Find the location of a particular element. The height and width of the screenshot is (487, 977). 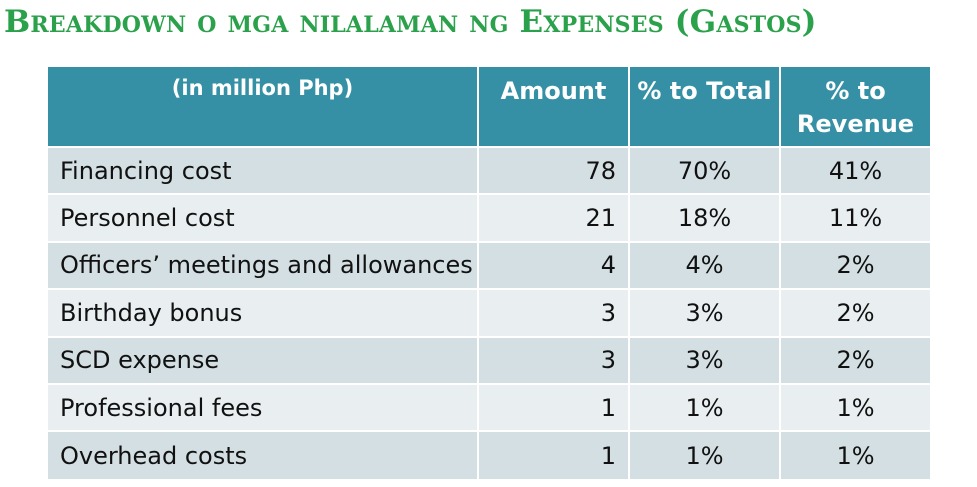

column-header-amount: Amount is located at coordinates (554, 107).